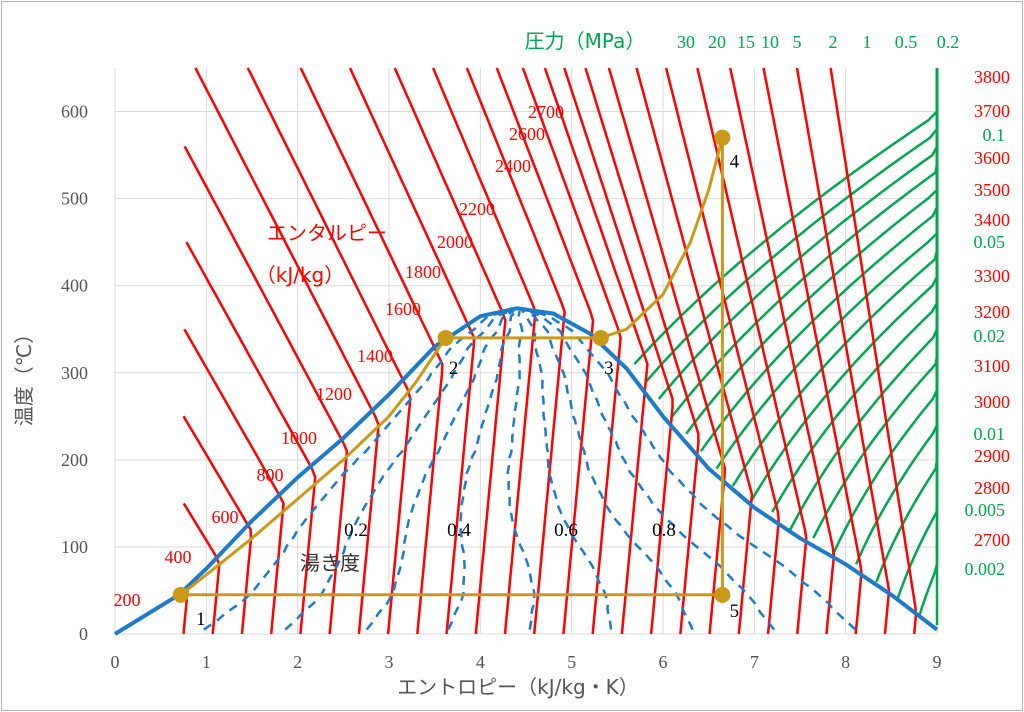  I want to click on pressure-top-label: 0.5, so click(906, 42).